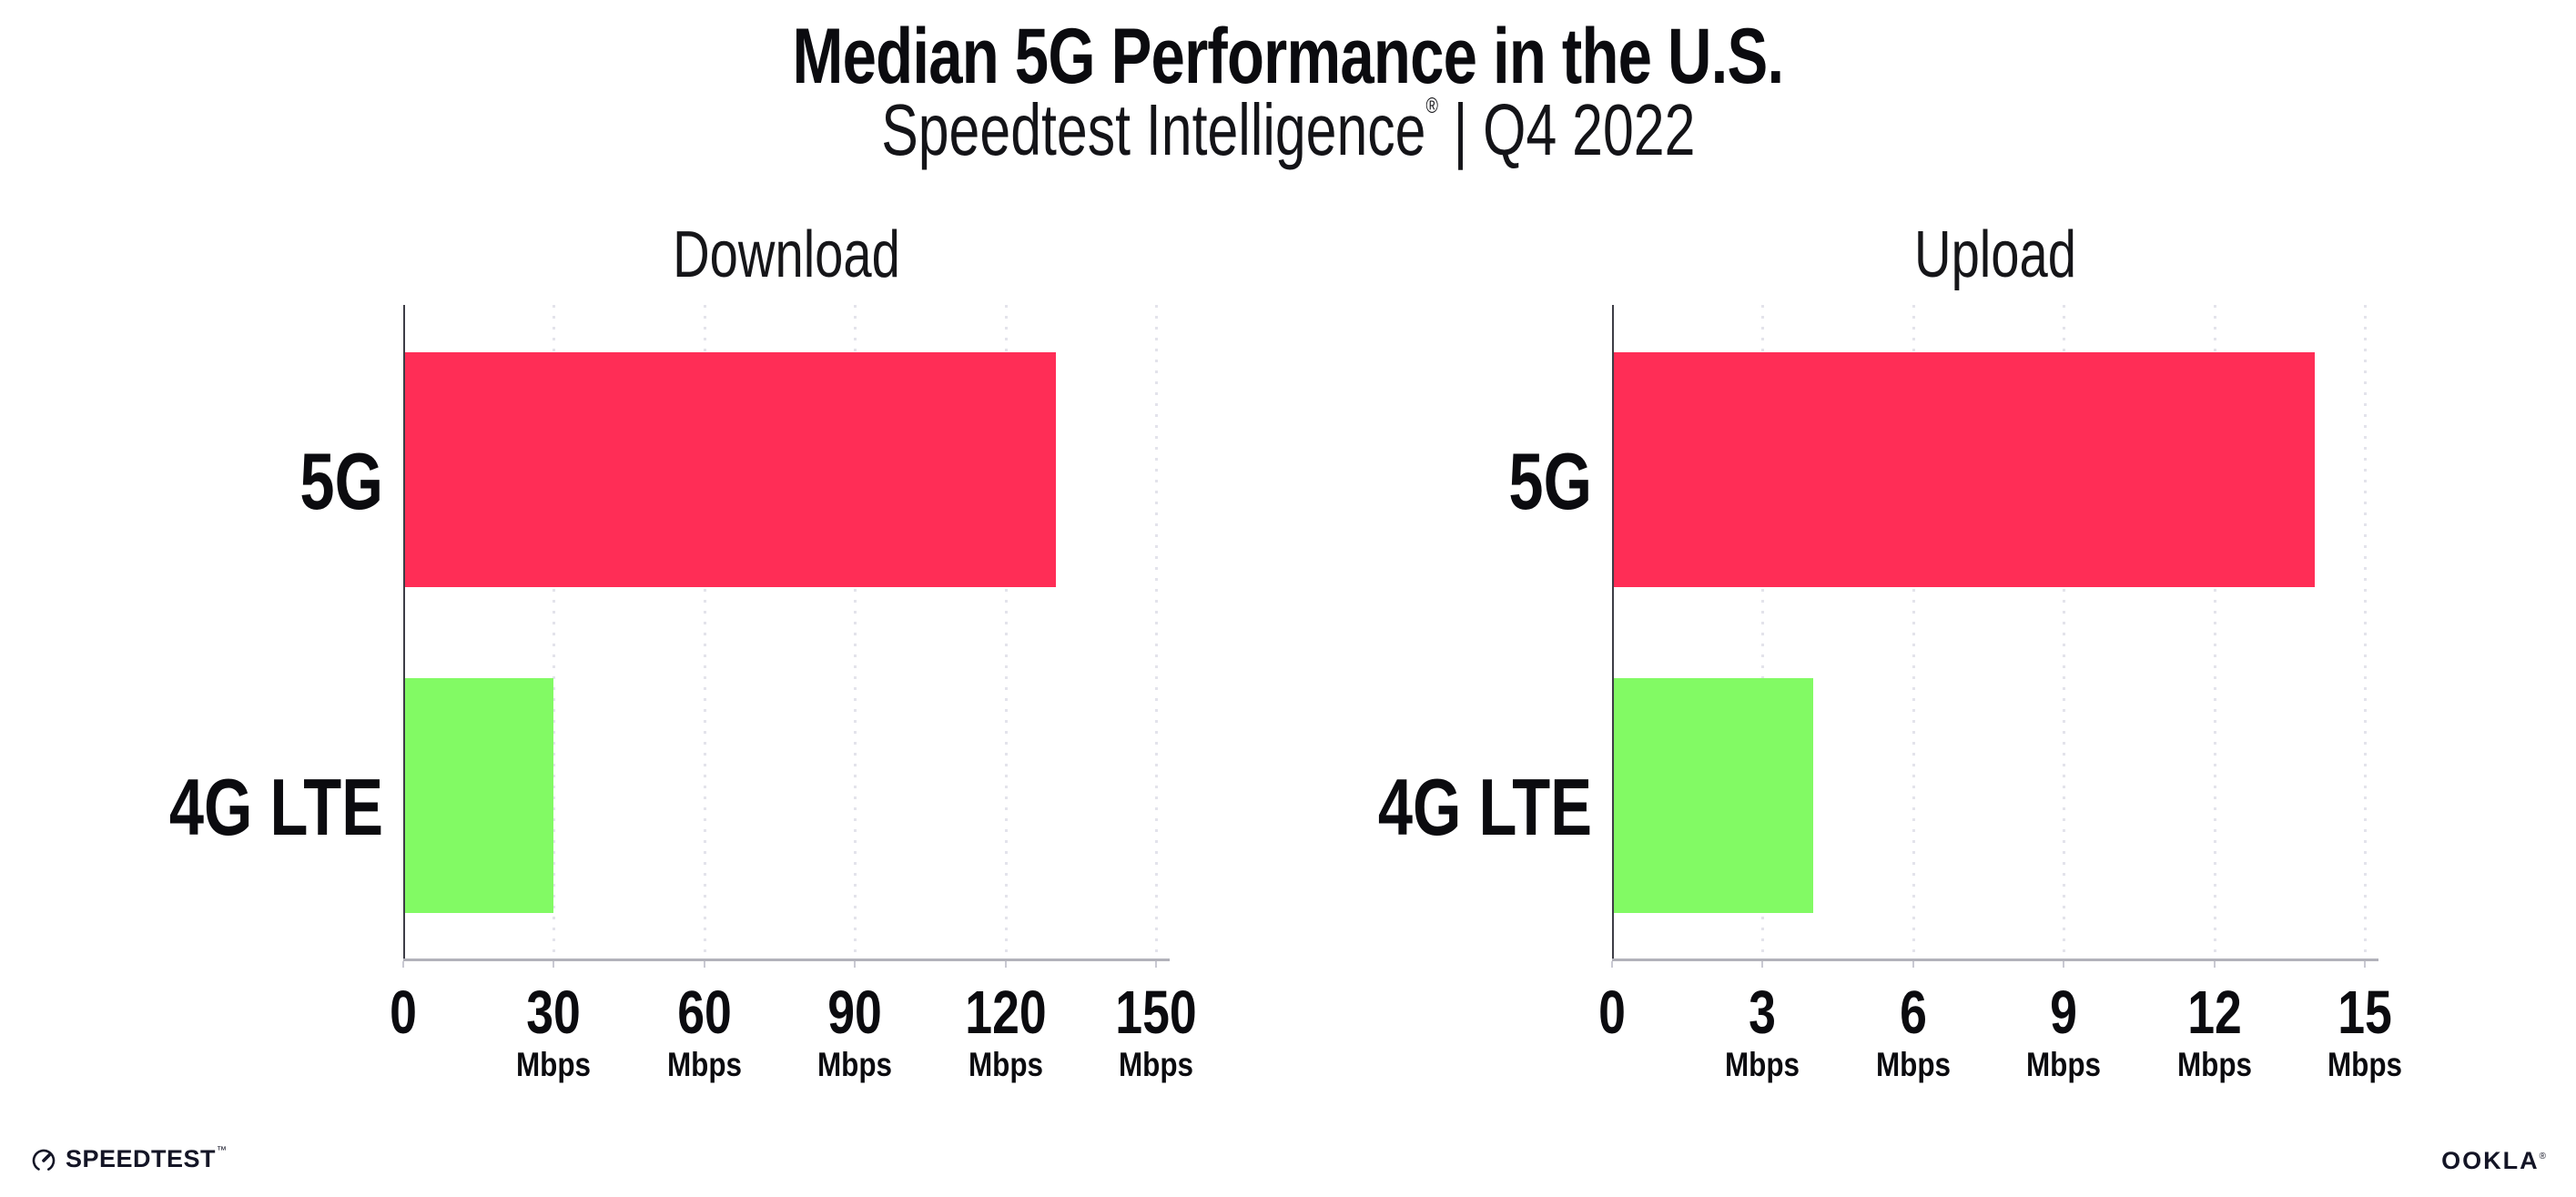 Image resolution: width=2576 pixels, height=1197 pixels. I want to click on page-title-text: Median 5G Performance in the U.S., so click(1288, 57).